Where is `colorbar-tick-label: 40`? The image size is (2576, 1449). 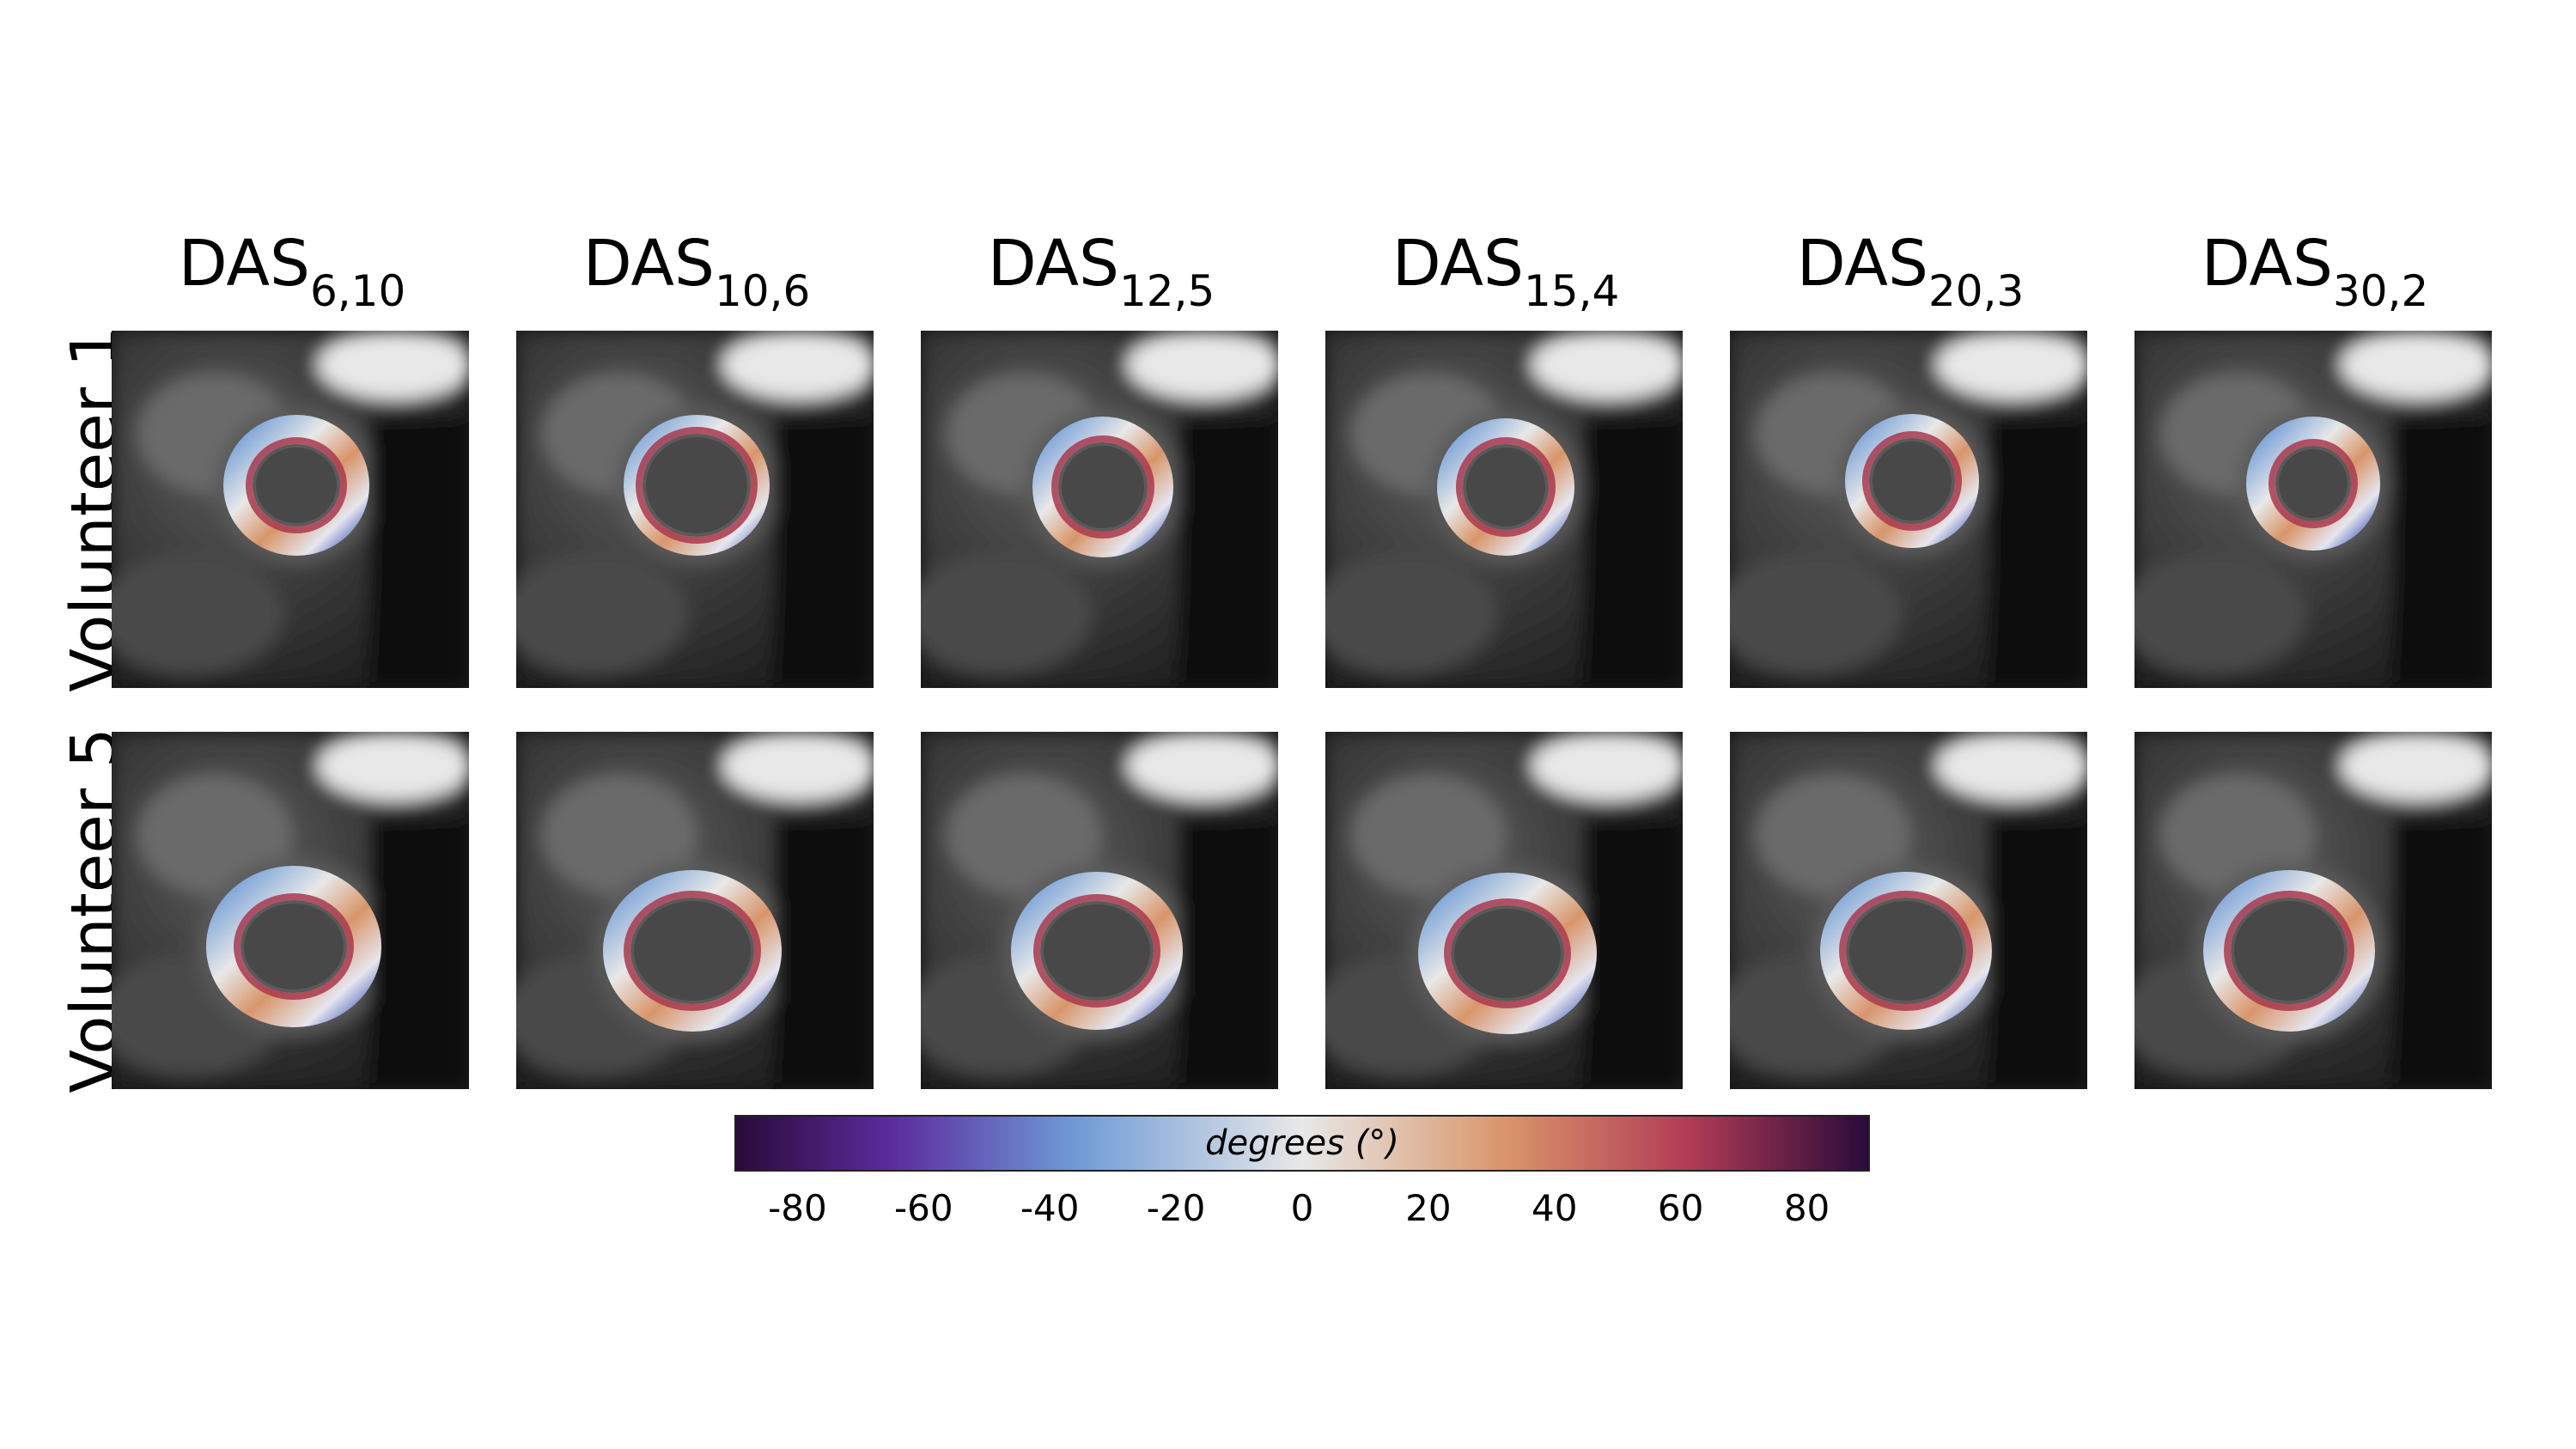
colorbar-tick-label: 40 is located at coordinates (1555, 1208).